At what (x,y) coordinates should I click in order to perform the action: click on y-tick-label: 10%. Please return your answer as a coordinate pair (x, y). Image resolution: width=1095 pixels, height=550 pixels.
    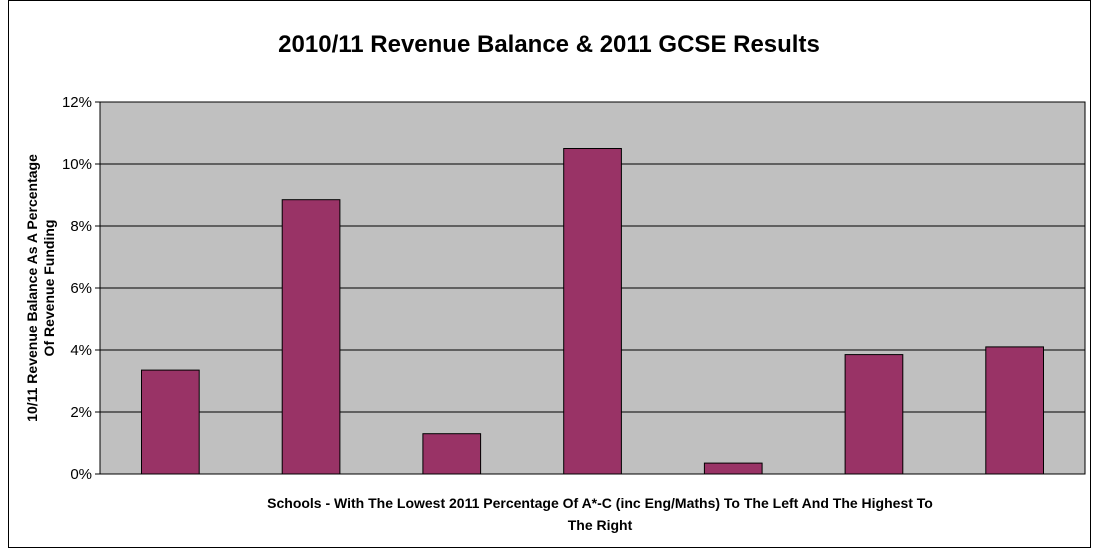
    Looking at the image, I should click on (77, 164).